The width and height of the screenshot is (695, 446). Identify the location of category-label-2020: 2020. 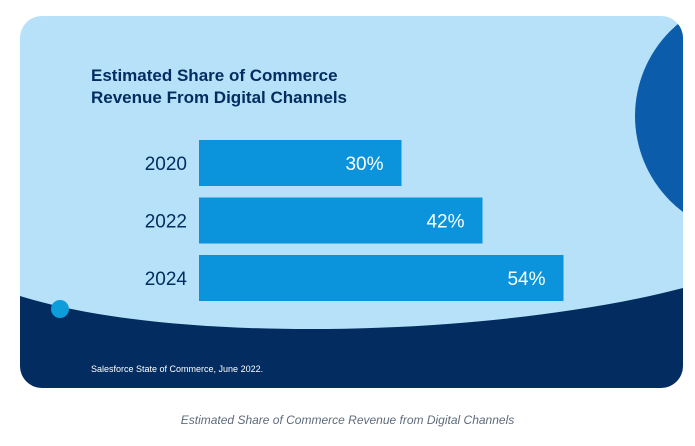
(166, 164).